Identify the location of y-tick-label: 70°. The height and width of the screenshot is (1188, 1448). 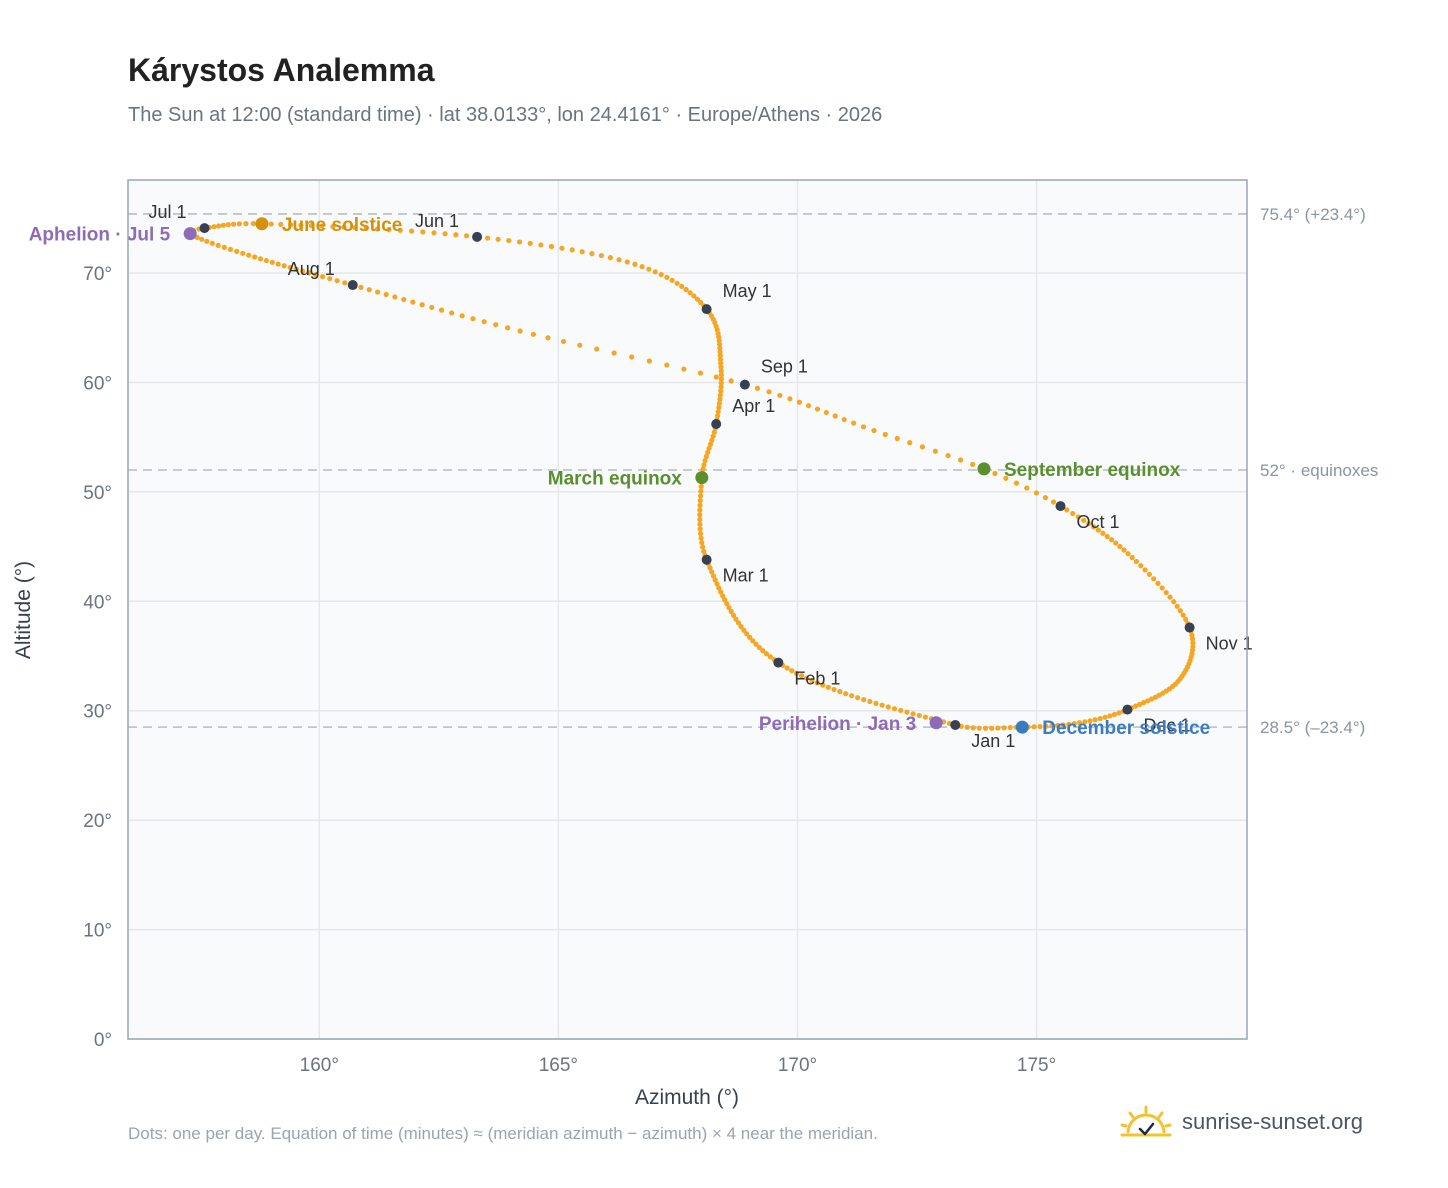
(97, 274).